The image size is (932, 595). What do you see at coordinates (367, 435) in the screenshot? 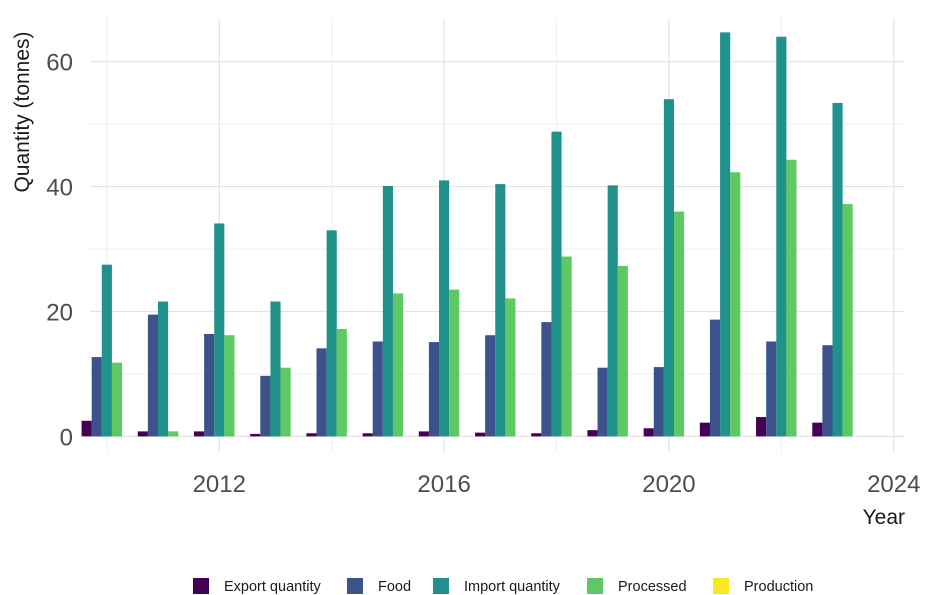
I see `bar-export-quantity-2015` at bounding box center [367, 435].